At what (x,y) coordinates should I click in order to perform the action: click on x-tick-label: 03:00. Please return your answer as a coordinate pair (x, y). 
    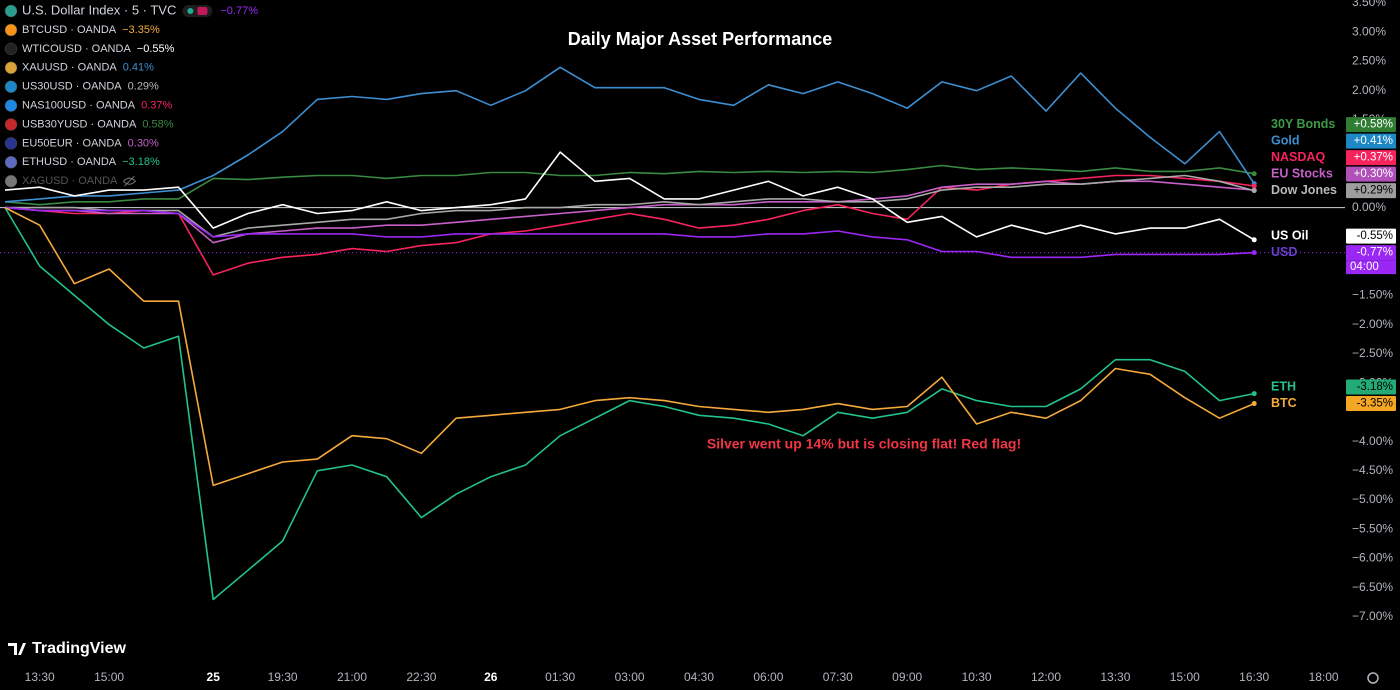
    Looking at the image, I should click on (630, 677).